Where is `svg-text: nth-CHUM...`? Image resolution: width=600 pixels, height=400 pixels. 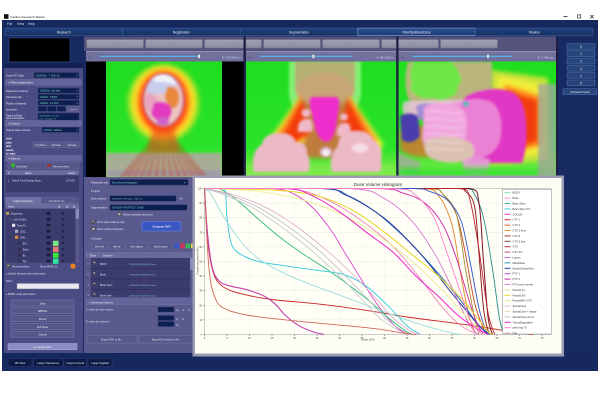 svg-text: nth-CHUM... is located at coordinates (21, 220).